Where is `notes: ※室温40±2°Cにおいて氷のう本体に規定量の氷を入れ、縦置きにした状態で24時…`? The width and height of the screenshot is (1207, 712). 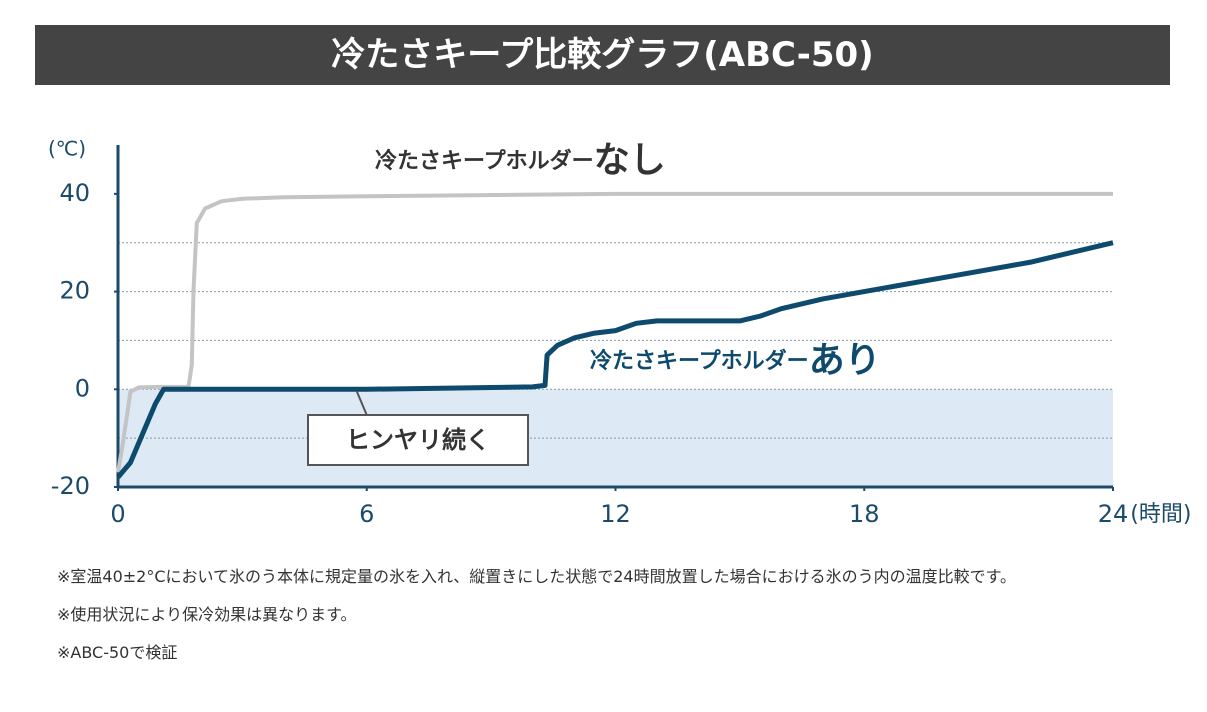 notes: ※室温40±2°Cにおいて氷のう本体に規定量の氷を入れ、縦置きにした状態で24時… is located at coordinates (612, 620).